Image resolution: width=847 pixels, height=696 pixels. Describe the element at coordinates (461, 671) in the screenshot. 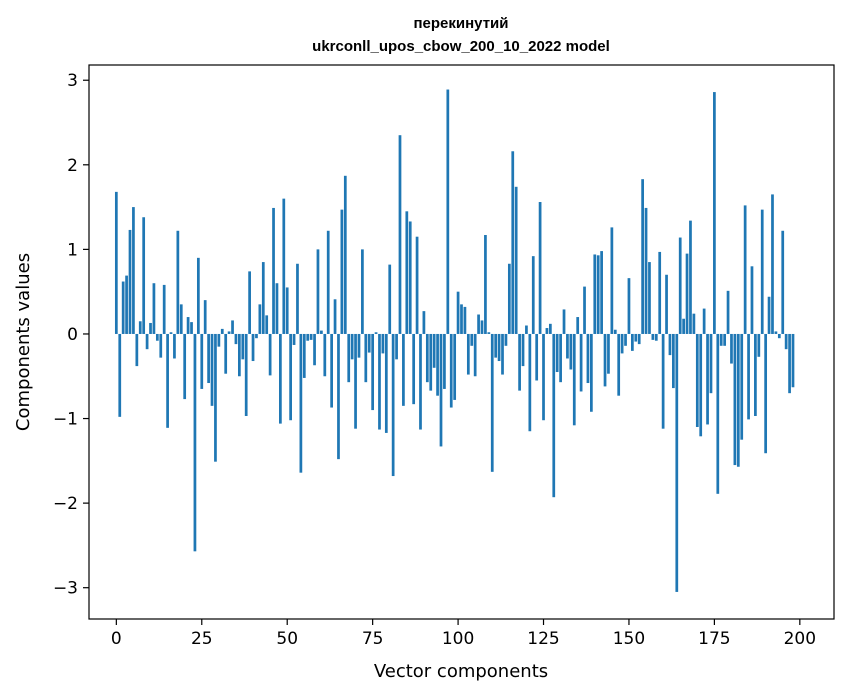

I see `x-axis-label: Vector components` at that location.